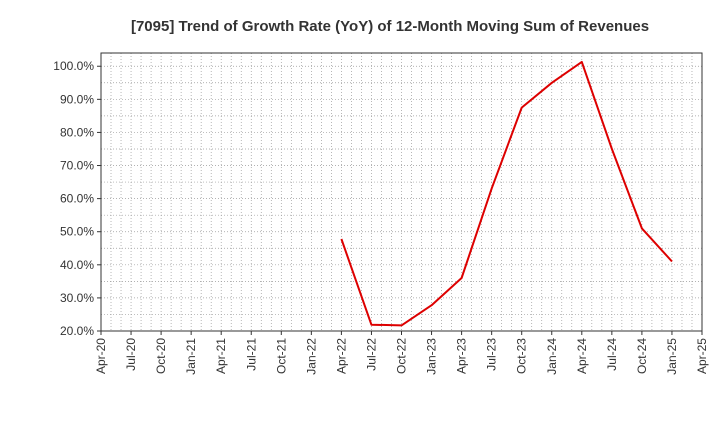  Describe the element at coordinates (161, 356) in the screenshot. I see `x-tick-label: Oct-20` at that location.